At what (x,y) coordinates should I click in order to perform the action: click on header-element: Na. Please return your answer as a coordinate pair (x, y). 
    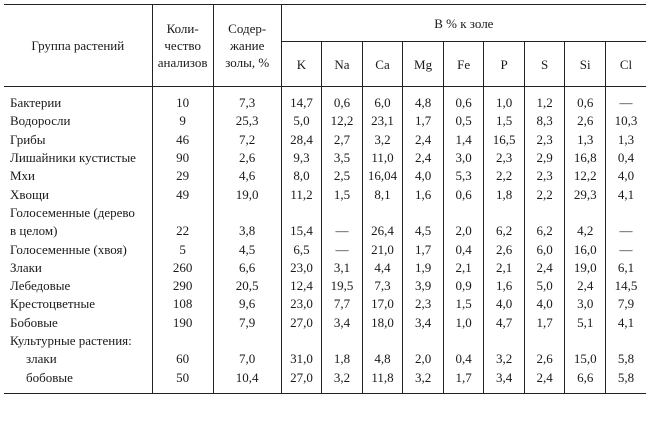
    Looking at the image, I should click on (342, 64).